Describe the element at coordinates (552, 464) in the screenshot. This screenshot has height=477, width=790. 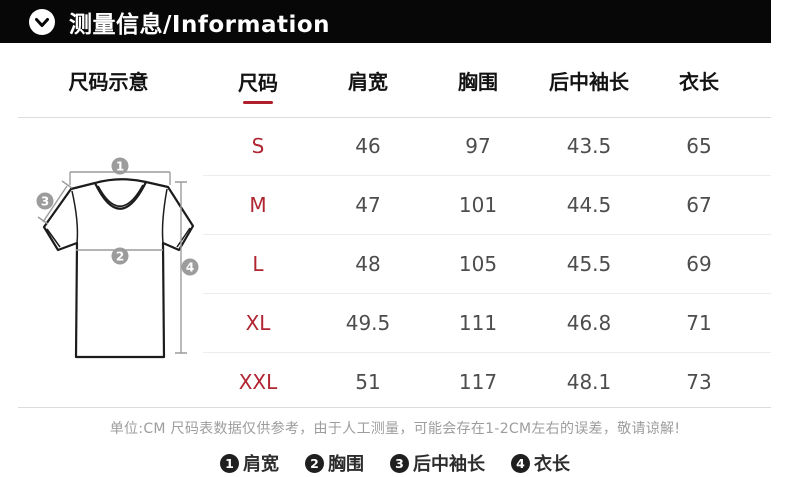
I see `legend-label: 衣长` at that location.